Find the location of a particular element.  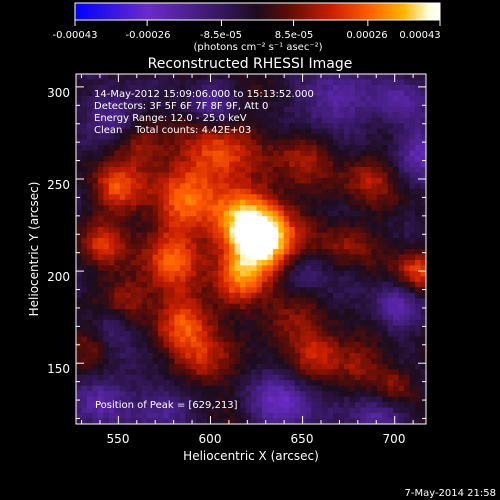

chart-title: Reconstructed RHESSI Image is located at coordinates (250, 64).